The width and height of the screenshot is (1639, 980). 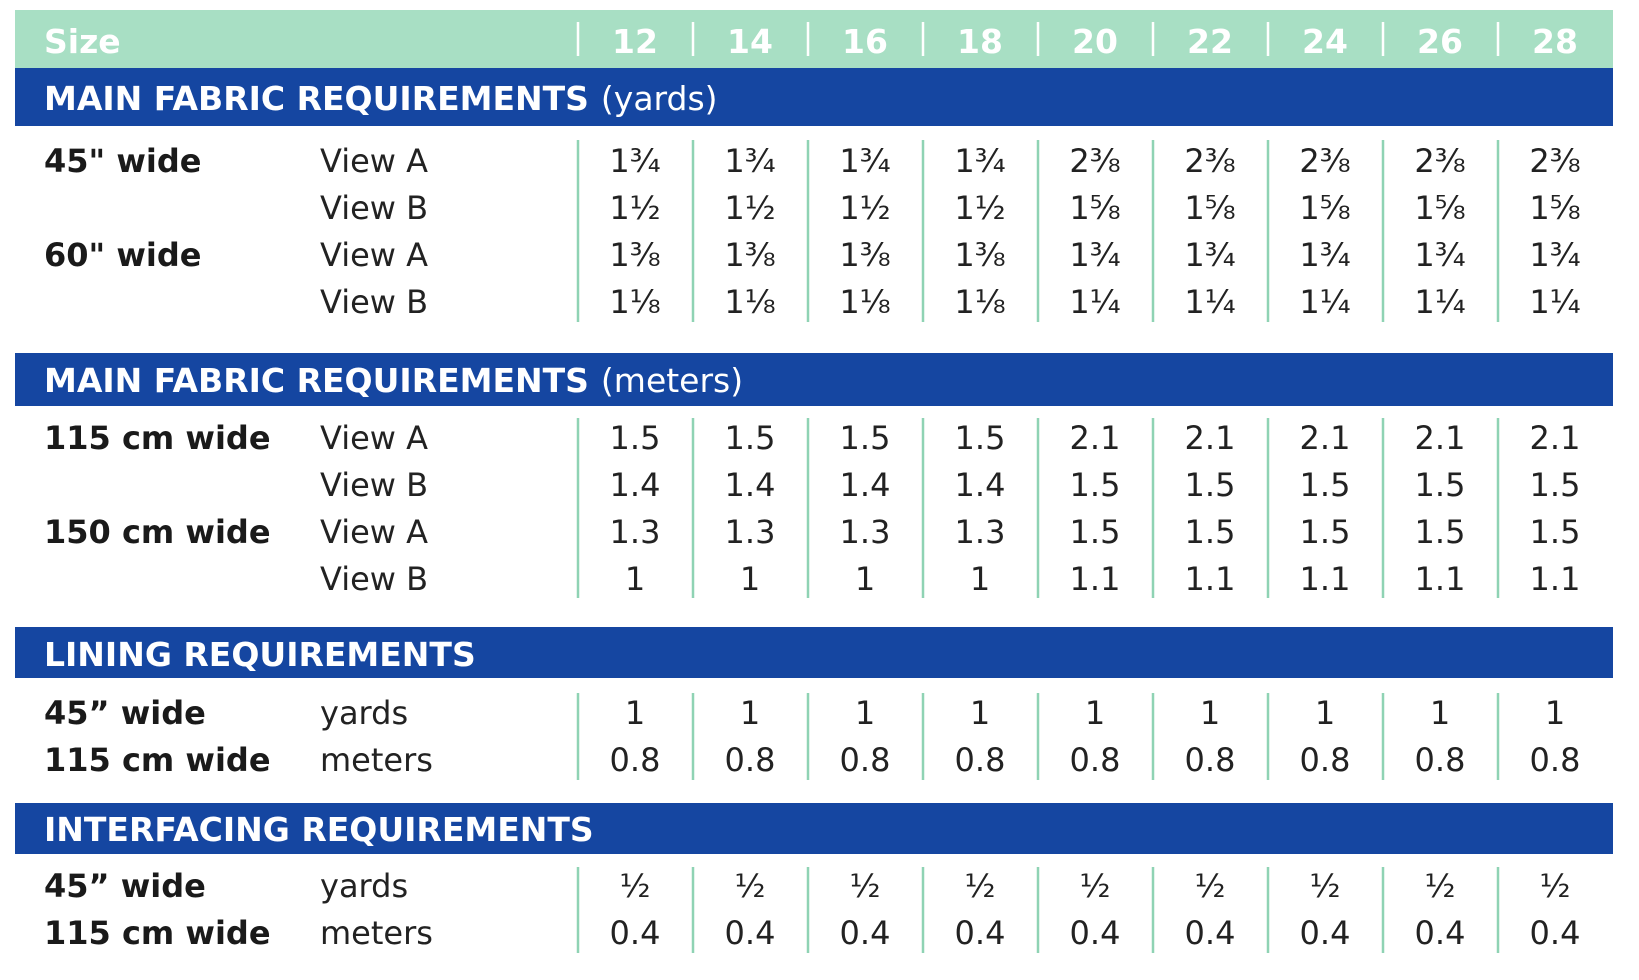 What do you see at coordinates (1095, 41) in the screenshot?
I see `header-size-20: 20` at bounding box center [1095, 41].